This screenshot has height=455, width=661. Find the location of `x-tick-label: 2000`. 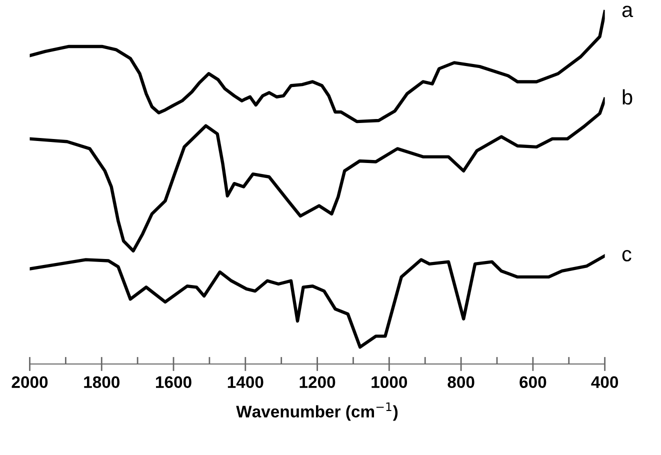

x-tick-label: 2000 is located at coordinates (30, 382).